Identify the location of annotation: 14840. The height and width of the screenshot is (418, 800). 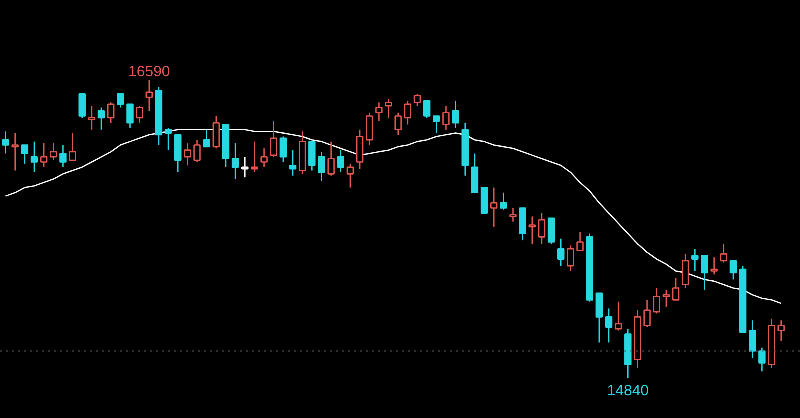
(628, 391).